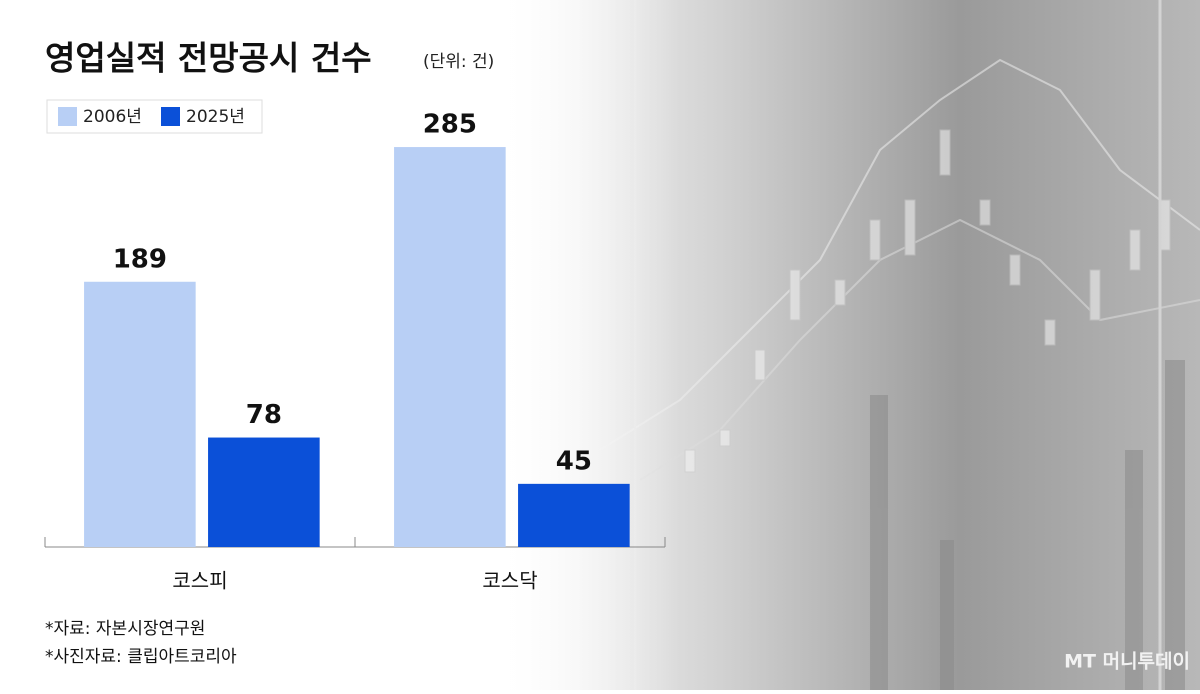 The width and height of the screenshot is (1200, 694). Describe the element at coordinates (125, 629) in the screenshot. I see `source-note: *자료: 자본시장연구원` at that location.